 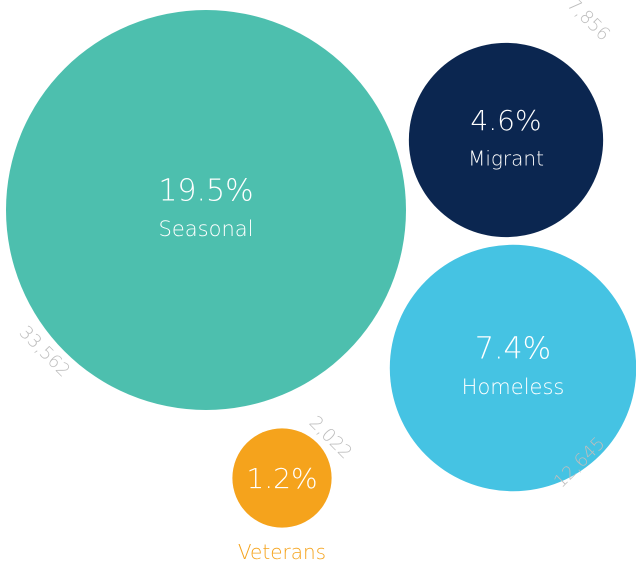 I want to click on category-label: Migrant, so click(x=506, y=159).